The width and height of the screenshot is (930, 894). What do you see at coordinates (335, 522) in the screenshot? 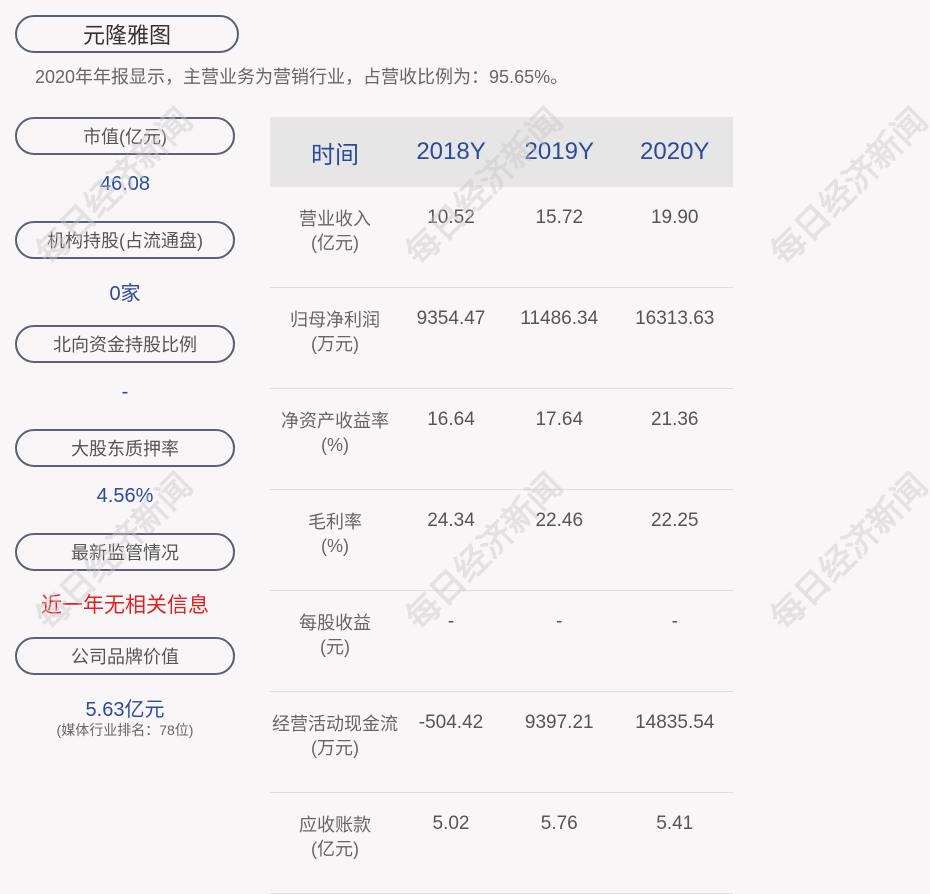
I see `metric-name: 毛利率` at bounding box center [335, 522].